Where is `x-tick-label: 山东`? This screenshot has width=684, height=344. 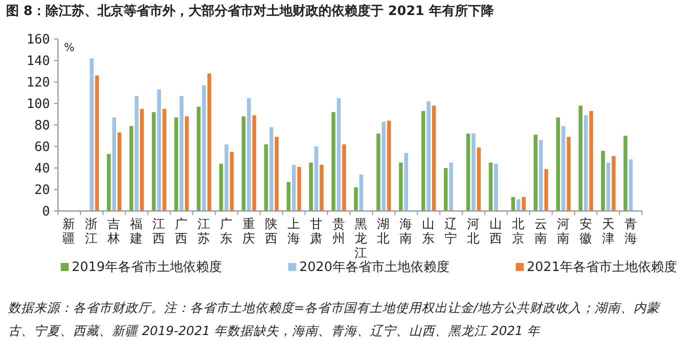 x-tick-label: 山东 is located at coordinates (429, 231).